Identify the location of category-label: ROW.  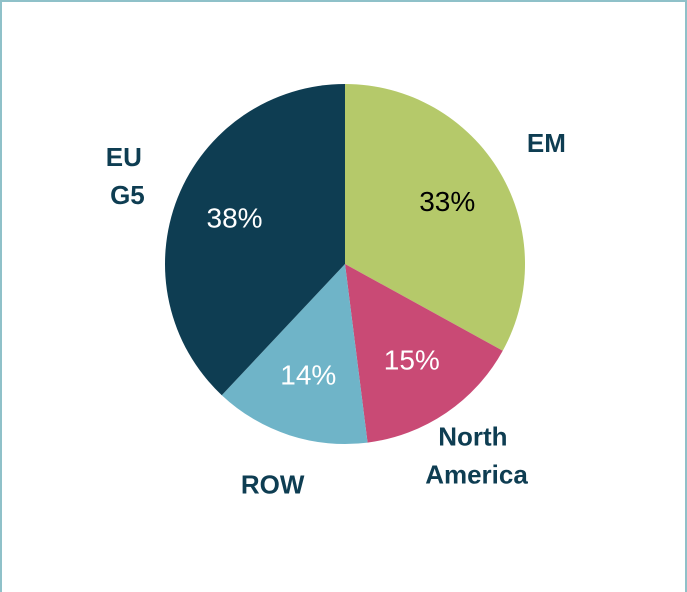
(273, 484).